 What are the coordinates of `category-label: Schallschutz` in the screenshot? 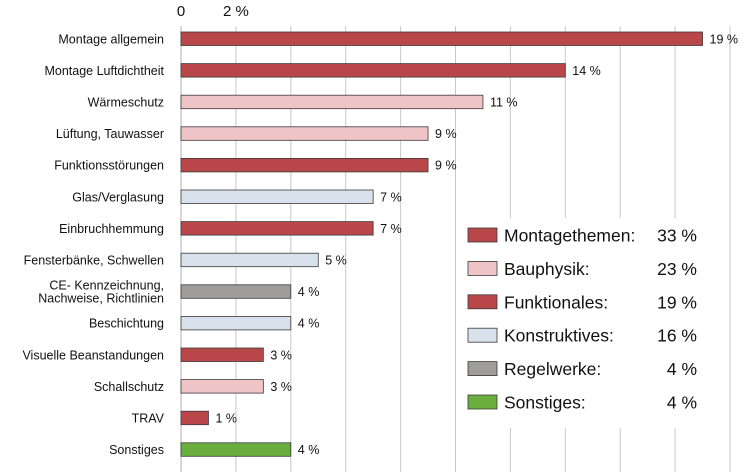 It's located at (129, 387).